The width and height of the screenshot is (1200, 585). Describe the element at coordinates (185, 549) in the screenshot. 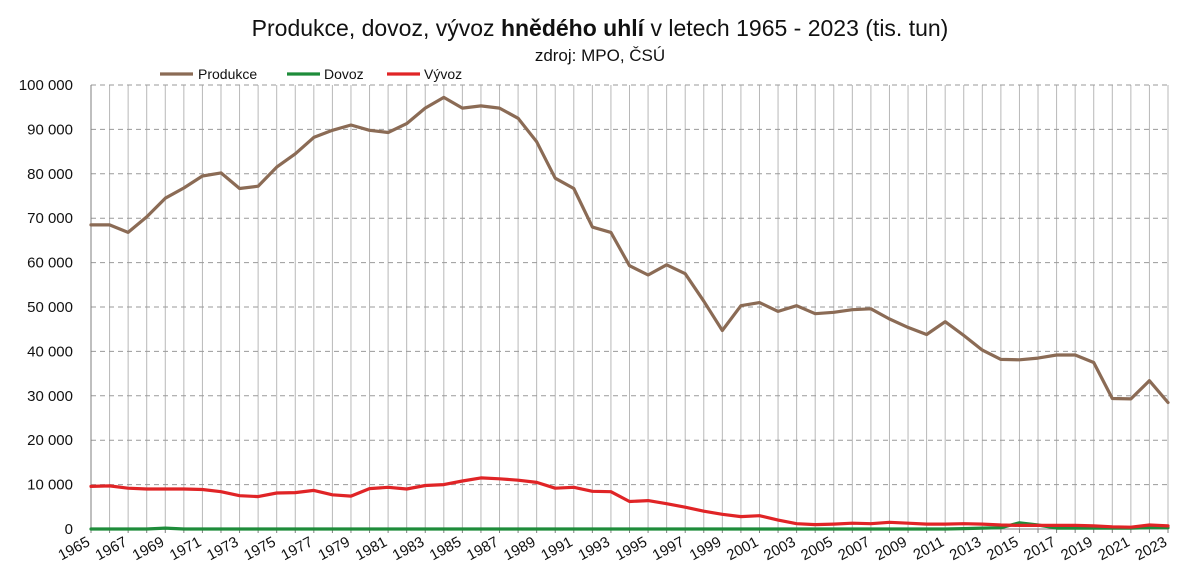

I see `x-tick-label: 1971` at that location.